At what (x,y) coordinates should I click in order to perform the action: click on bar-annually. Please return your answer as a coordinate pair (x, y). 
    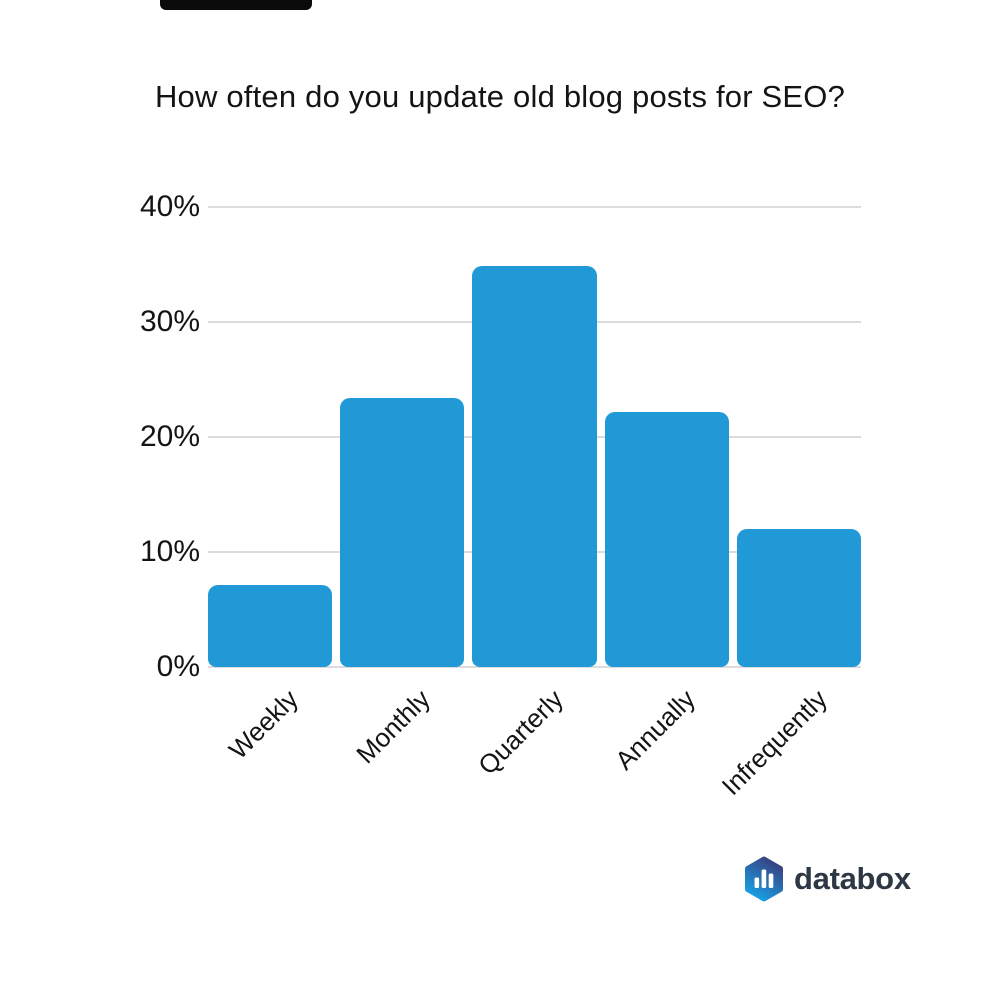
    Looking at the image, I should click on (666, 539).